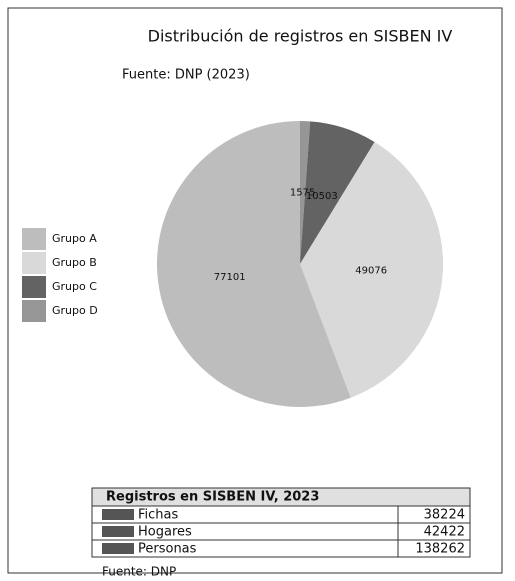 The height and width of the screenshot is (581, 515). I want to click on legend: Grupo A Grupo B Grupo C Grupo D, so click(60, 275).